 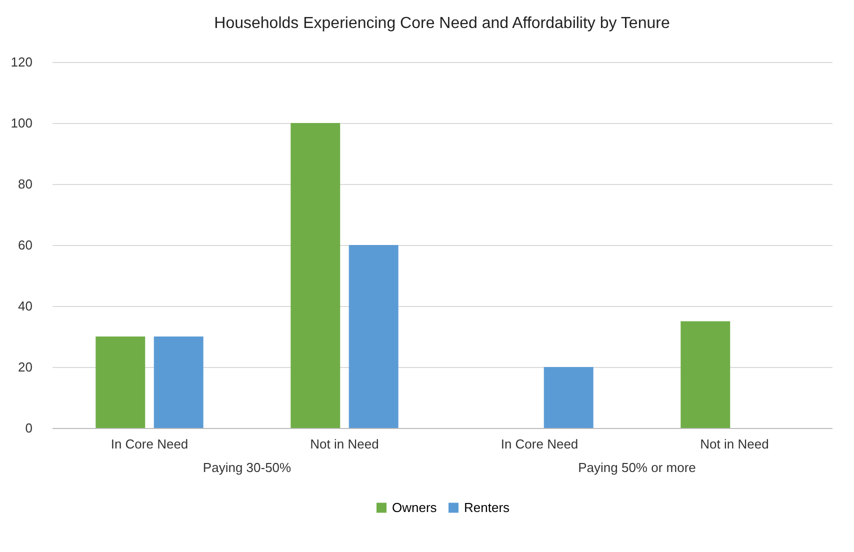 I want to click on legend-label: Owners, so click(x=415, y=507).